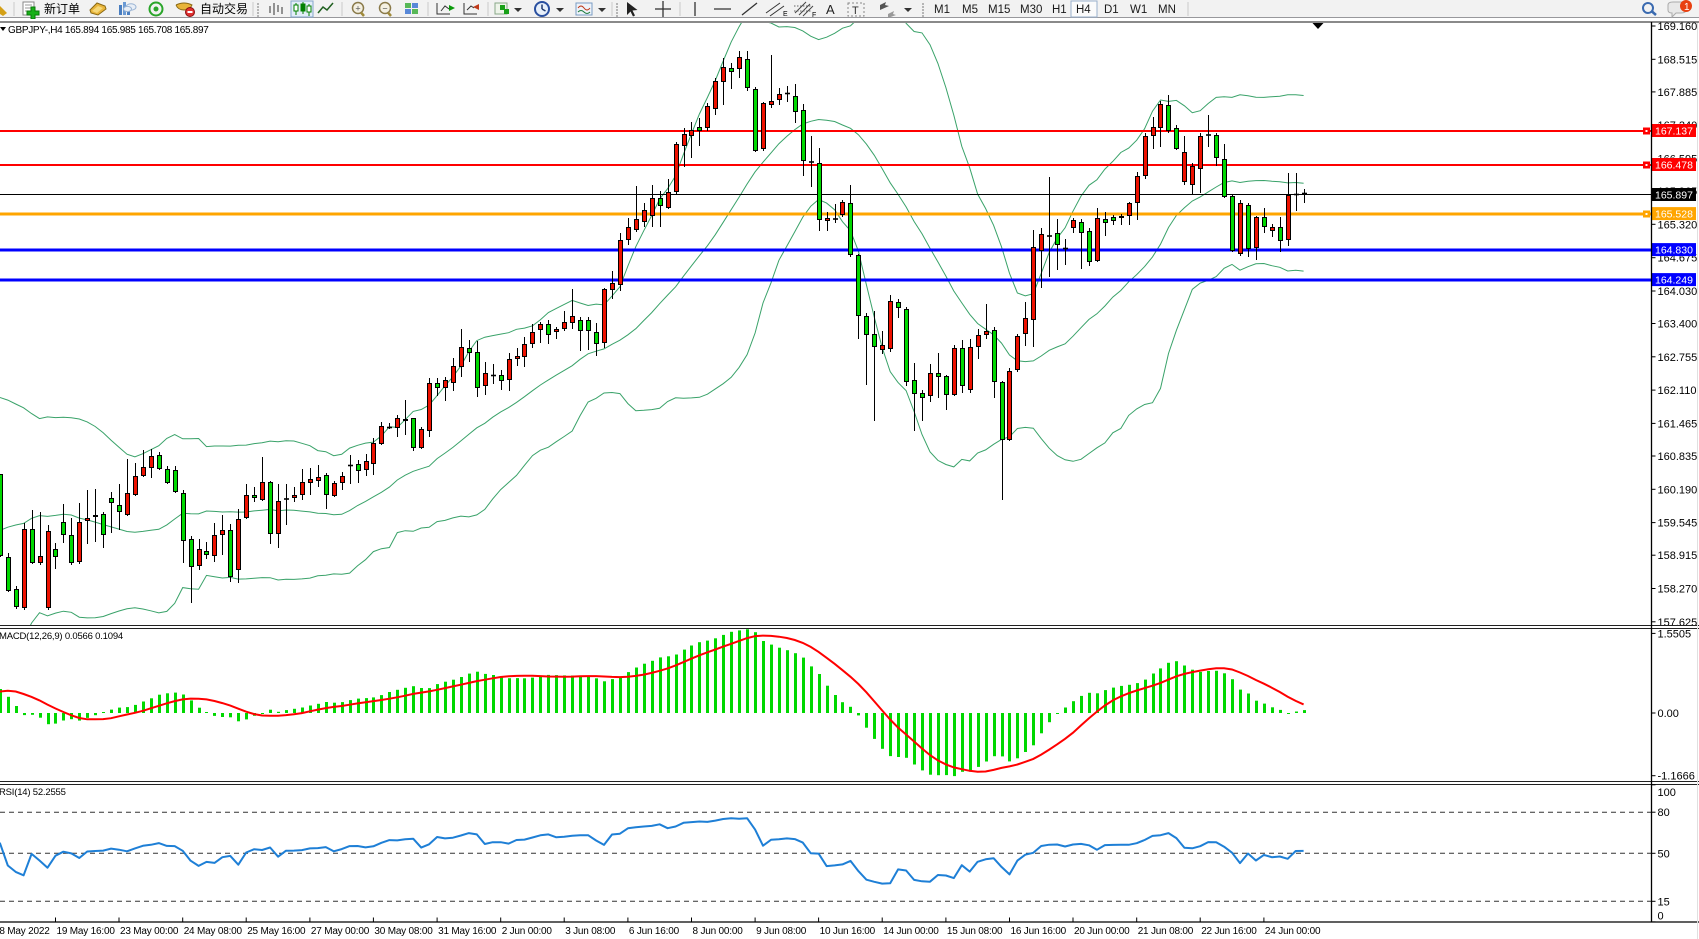 The height and width of the screenshot is (939, 1699). I want to click on svg-text: 169.160, so click(1678, 27).